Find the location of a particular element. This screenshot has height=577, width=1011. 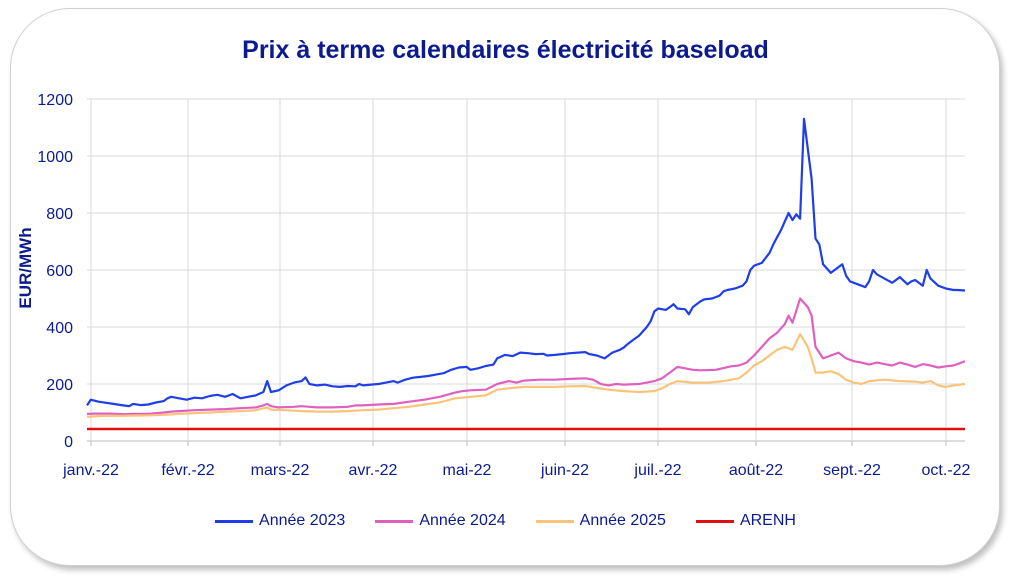

legend-item-0: Année 2023 is located at coordinates (280, 521).